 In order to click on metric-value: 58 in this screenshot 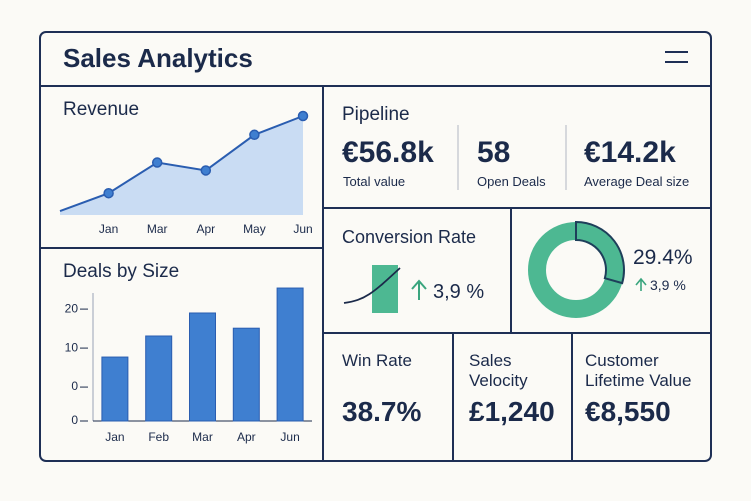, I will do `click(494, 152)`.